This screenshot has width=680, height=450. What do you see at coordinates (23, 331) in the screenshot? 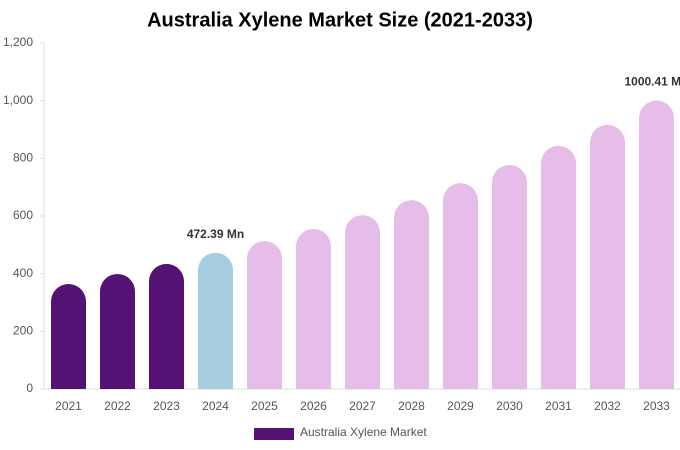
I see `y-tick-label: 200` at bounding box center [23, 331].